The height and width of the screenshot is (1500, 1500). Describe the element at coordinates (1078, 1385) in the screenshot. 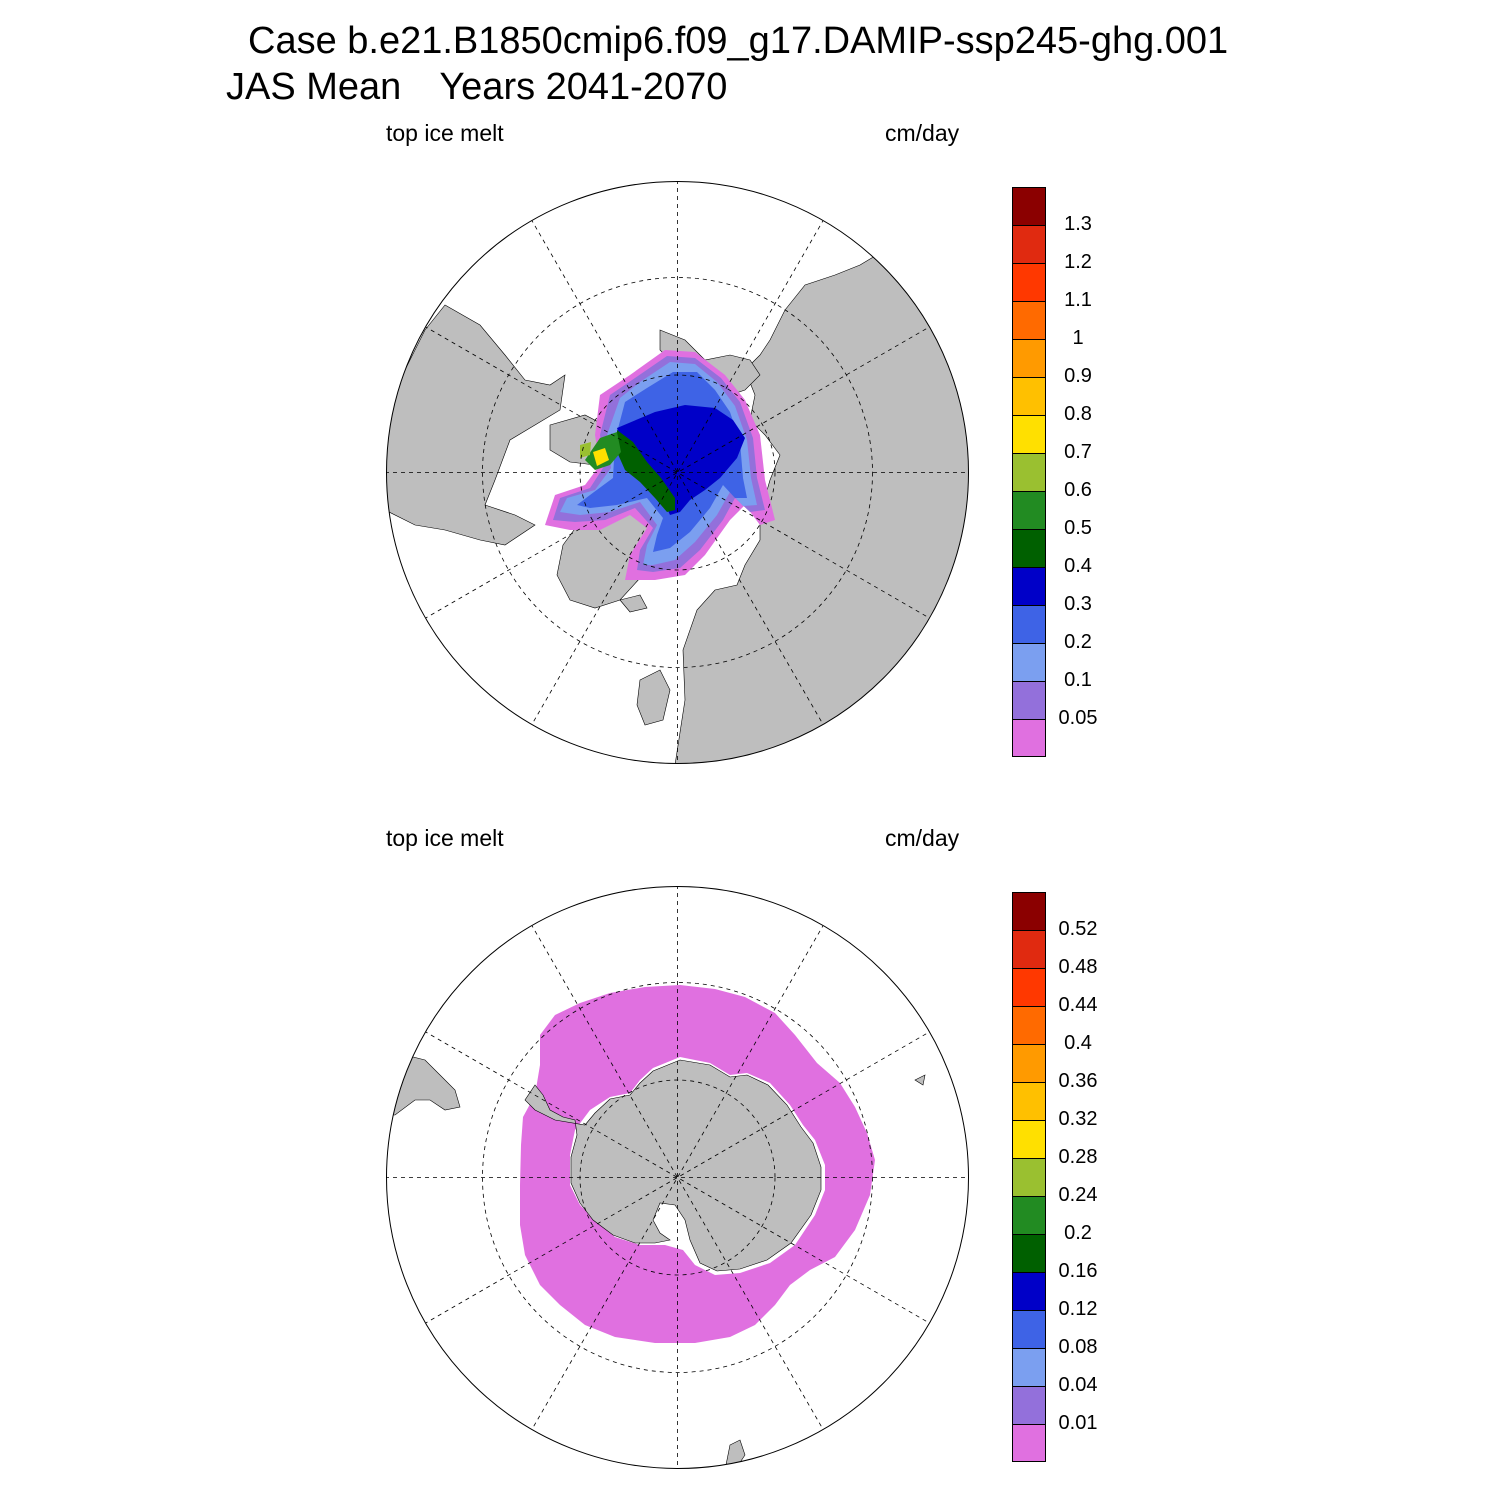

I see `colorbar-tick-label: 0.04` at that location.